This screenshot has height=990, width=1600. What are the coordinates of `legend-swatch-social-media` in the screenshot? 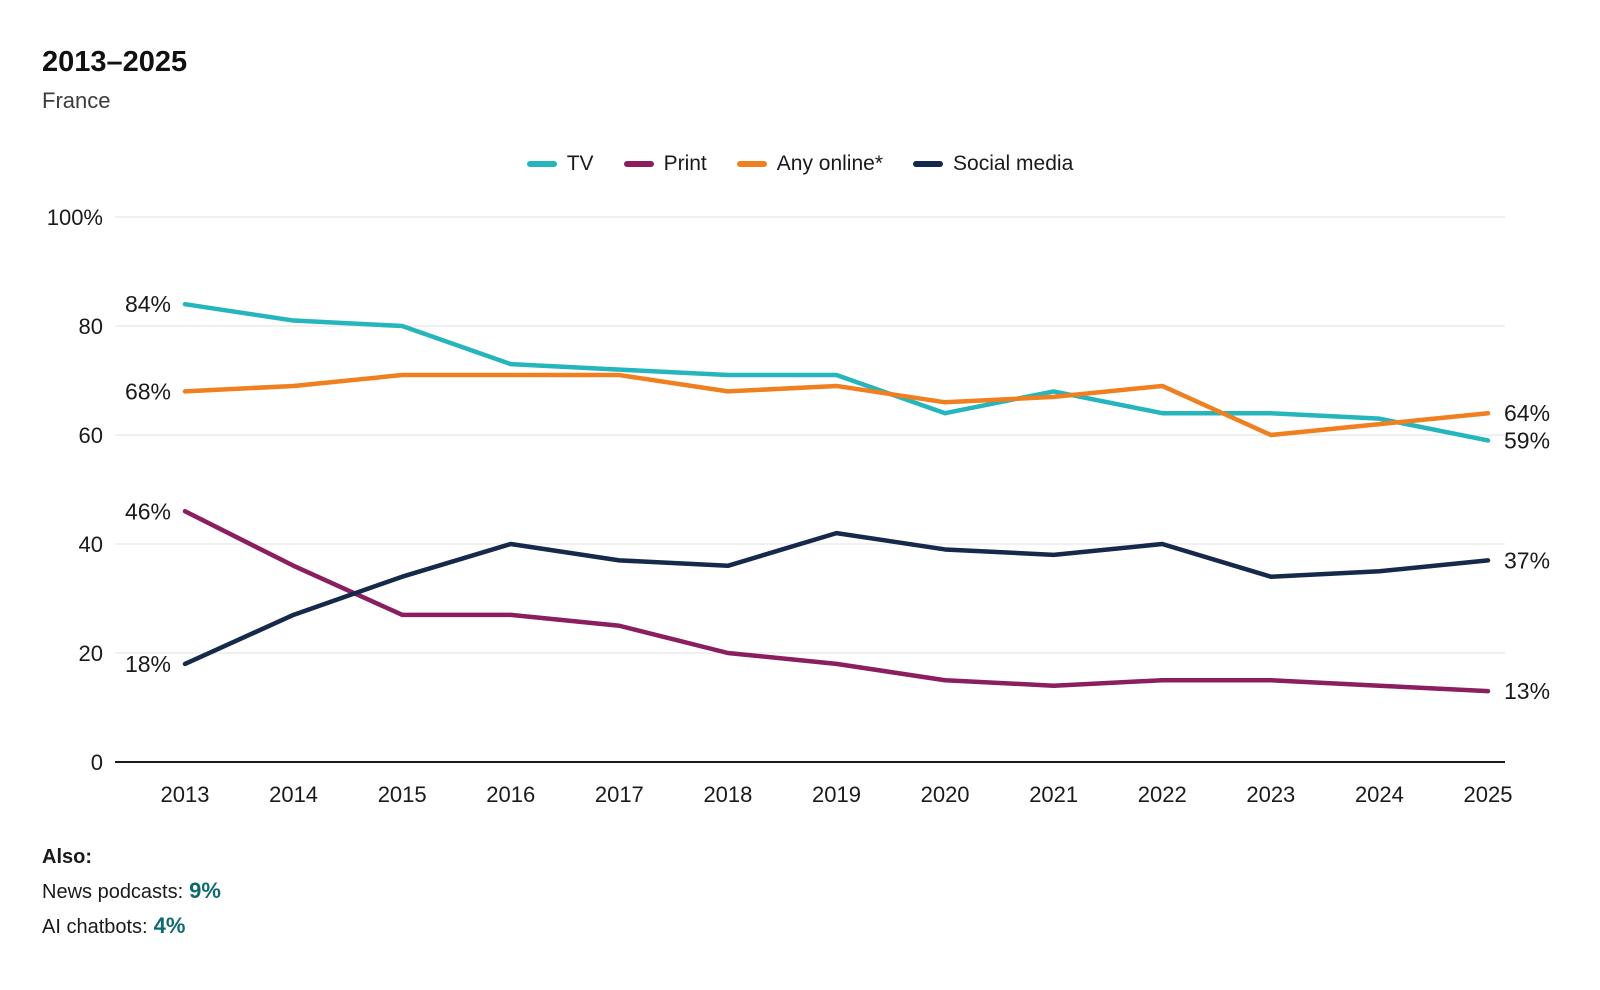 It's located at (928, 164).